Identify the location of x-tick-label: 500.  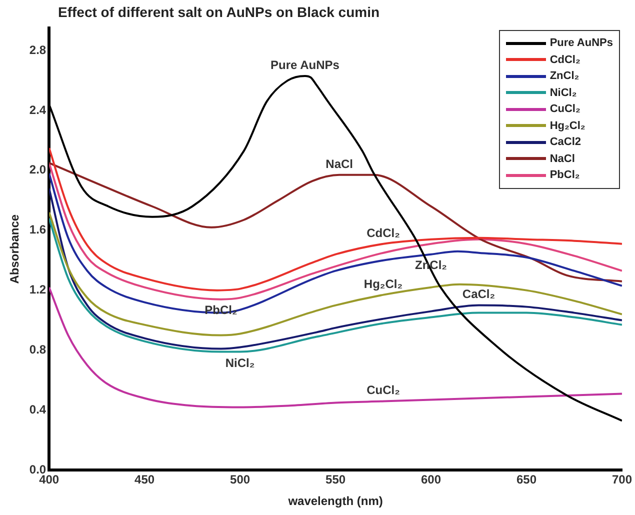
(240, 479).